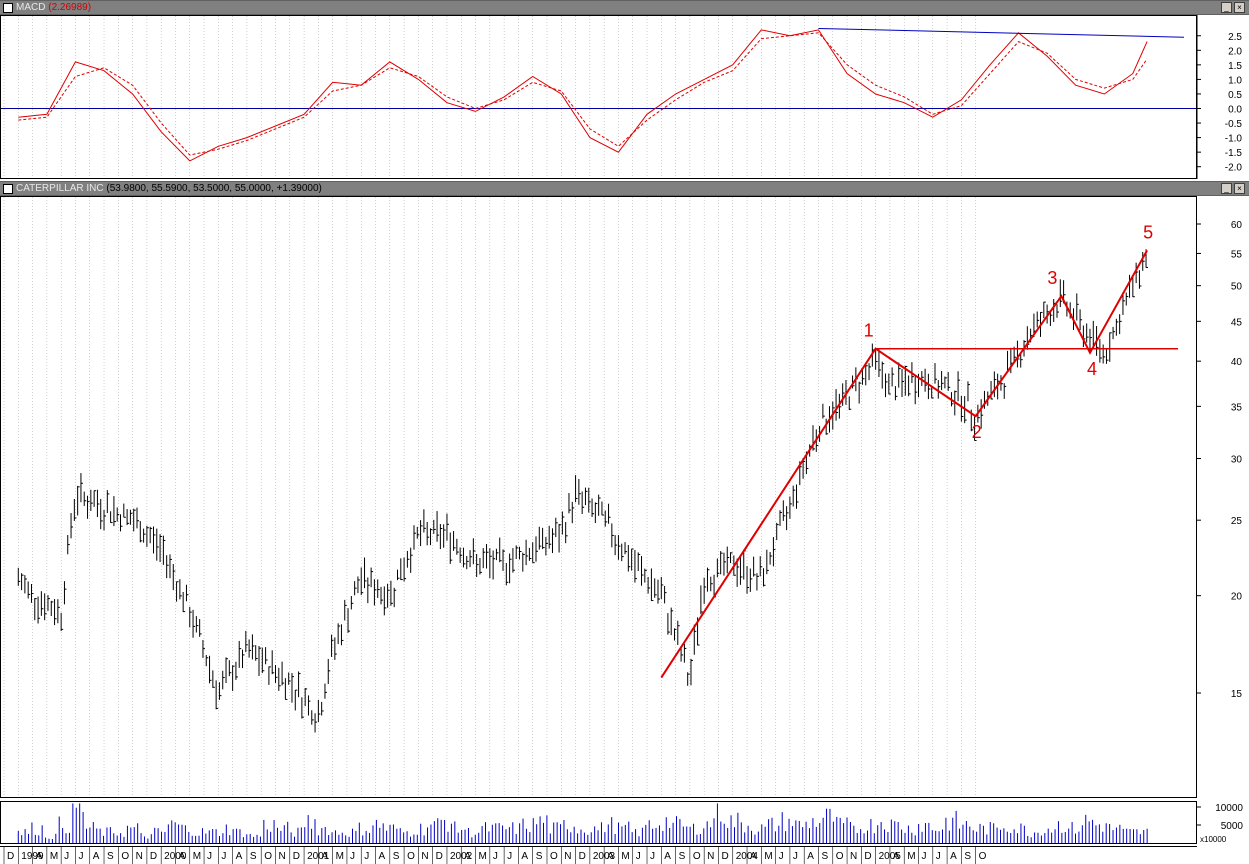 The height and width of the screenshot is (864, 1249). What do you see at coordinates (977, 432) in the screenshot?
I see `wave-label: 2` at bounding box center [977, 432].